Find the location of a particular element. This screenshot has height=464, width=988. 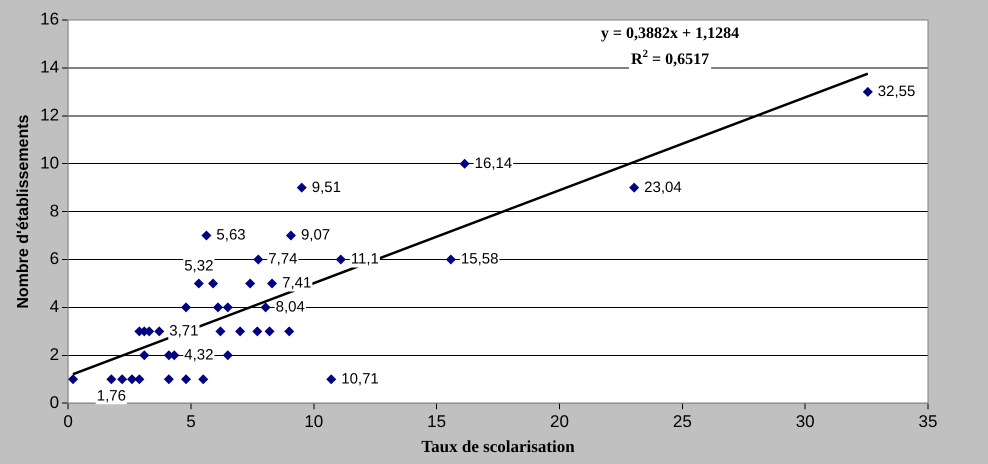

annotation: 11,1 is located at coordinates (364, 259).